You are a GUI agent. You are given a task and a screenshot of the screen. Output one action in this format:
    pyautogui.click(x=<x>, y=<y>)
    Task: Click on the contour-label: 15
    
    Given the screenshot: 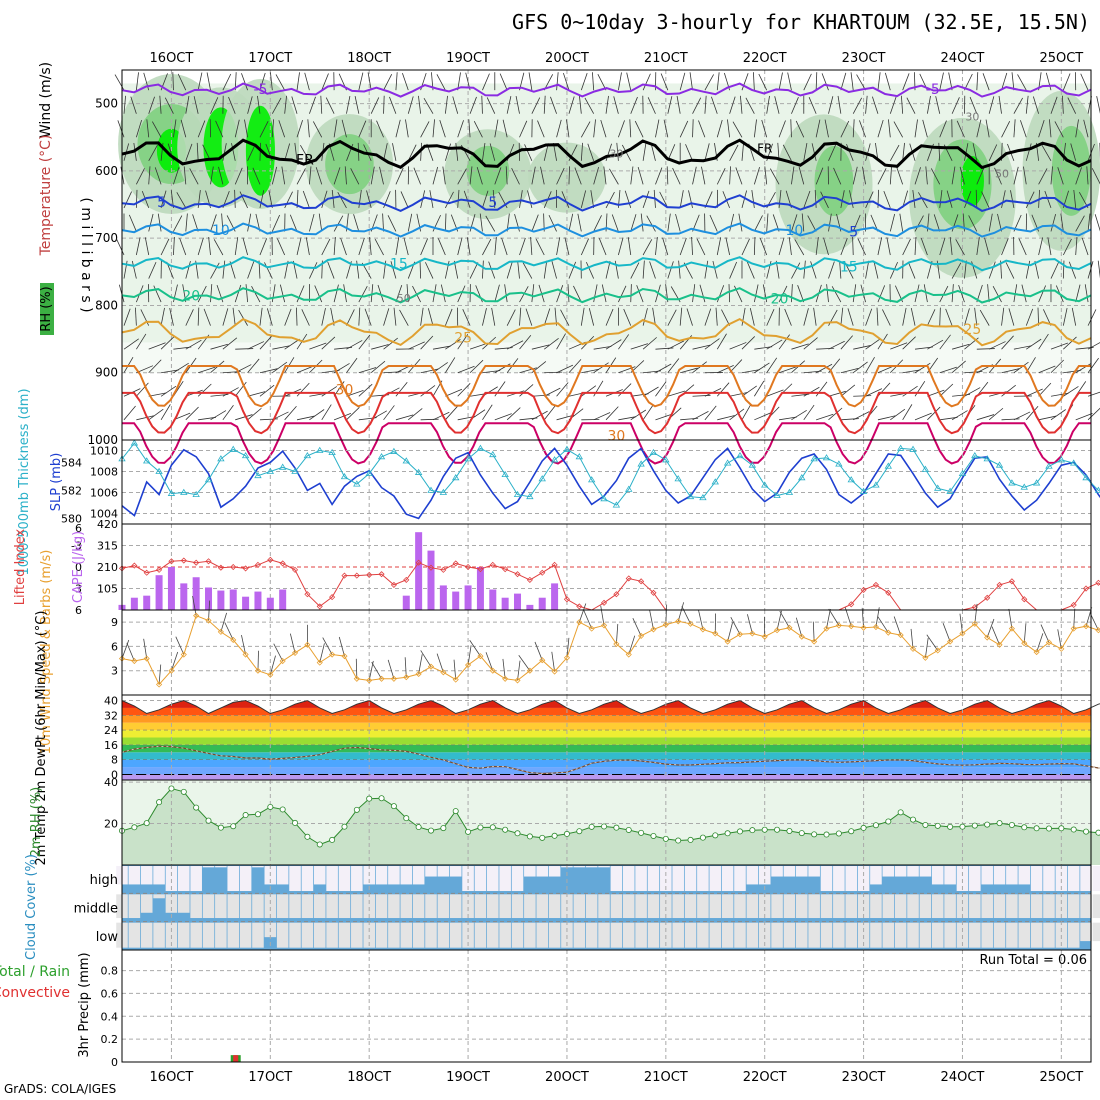 What is the action you would take?
    pyautogui.click(x=399, y=265)
    